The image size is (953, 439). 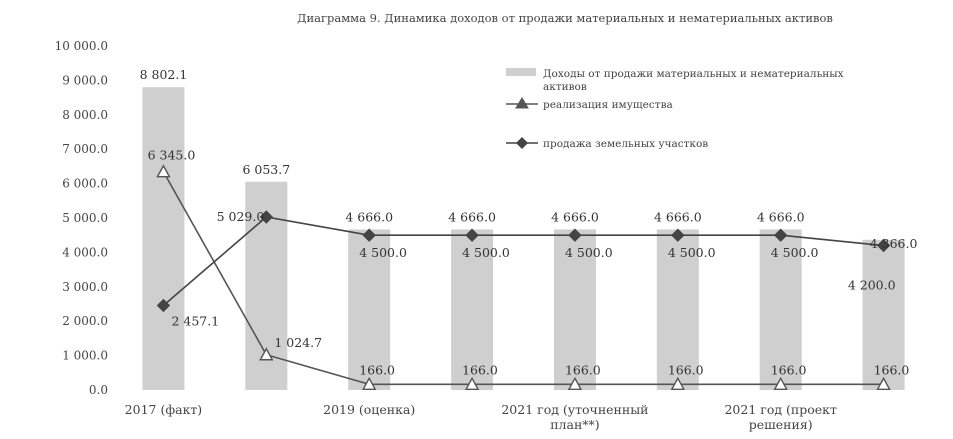 What do you see at coordinates (872, 285) in the screenshot?
I see `data-label: 4 200.0` at bounding box center [872, 285].